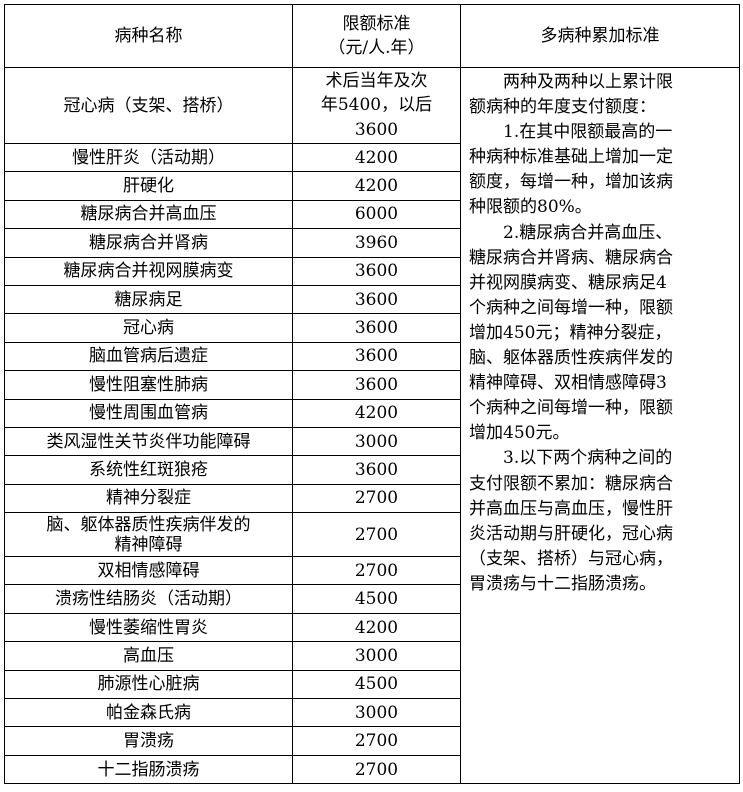 Image resolution: width=743 pixels, height=792 pixels. Describe the element at coordinates (568, 282) in the screenshot. I see `cumulative-line: 并视网膜病变、糖尿病足4` at that location.